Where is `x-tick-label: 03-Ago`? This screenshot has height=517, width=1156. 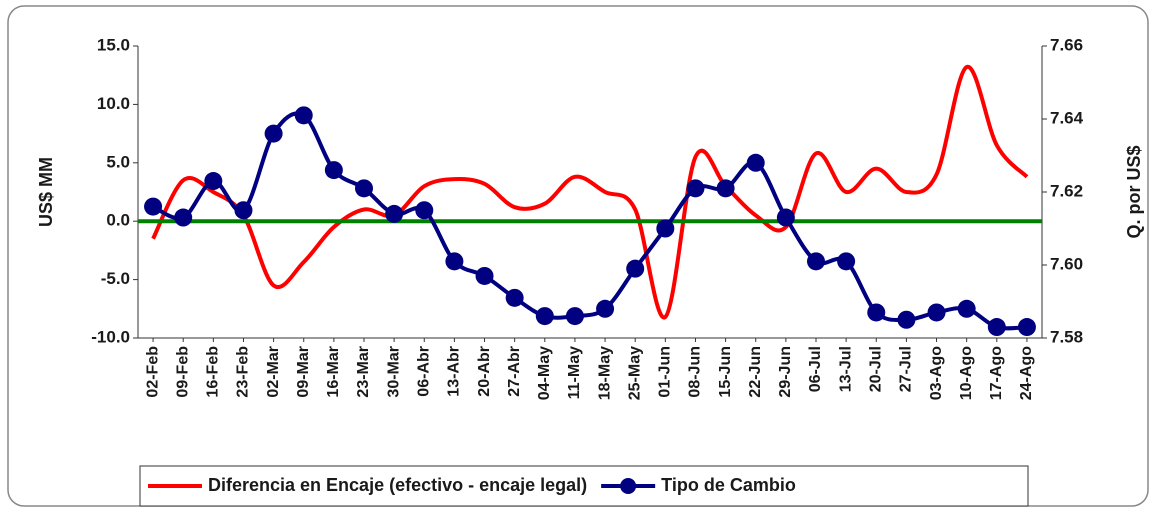
x-tick-label: 03-Ago is located at coordinates (936, 373).